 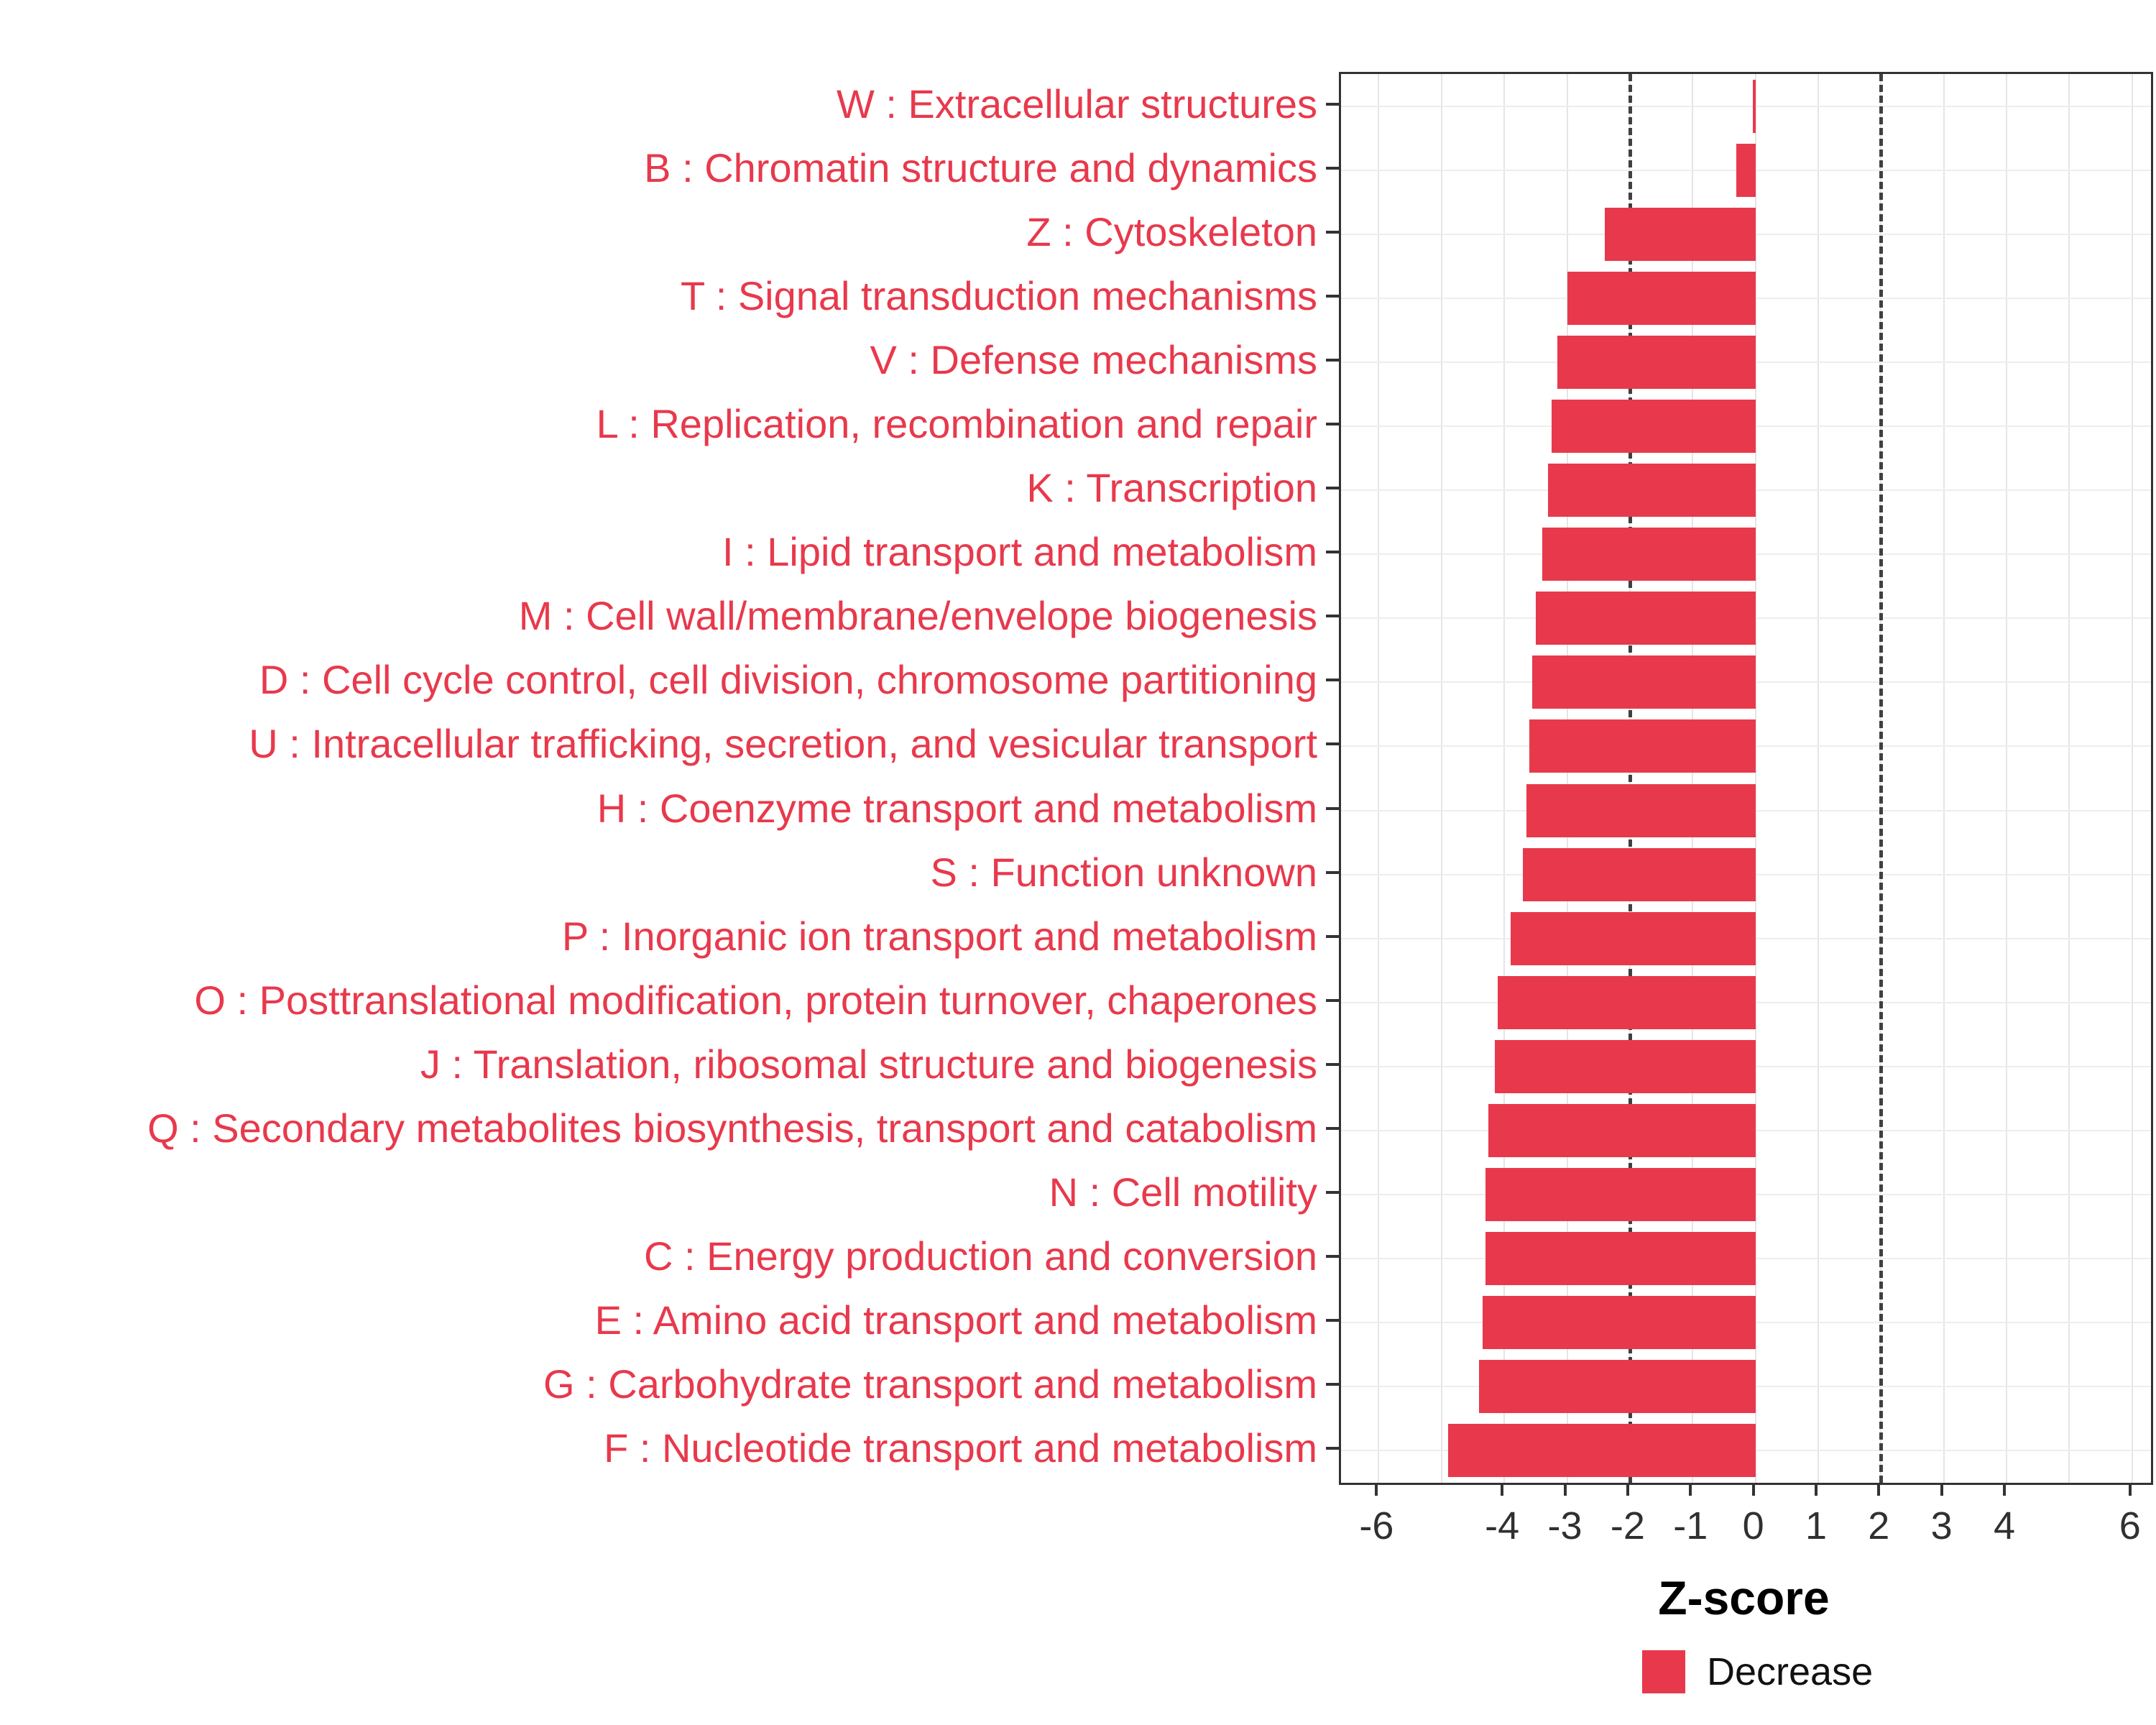 What do you see at coordinates (1754, 106) in the screenshot?
I see `bar-W` at bounding box center [1754, 106].